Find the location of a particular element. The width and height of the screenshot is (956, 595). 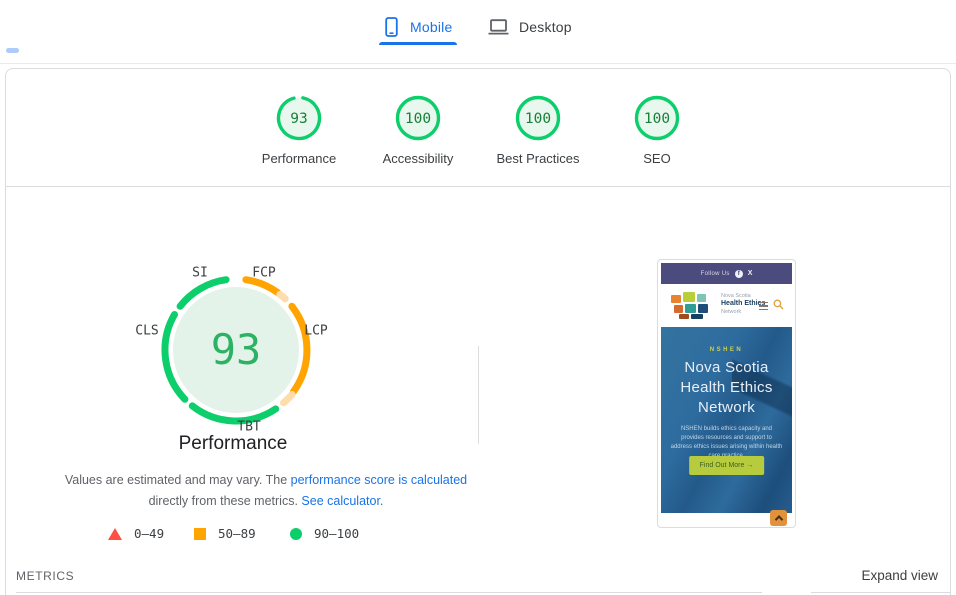

metrics-section-title: METRICS is located at coordinates (45, 576).